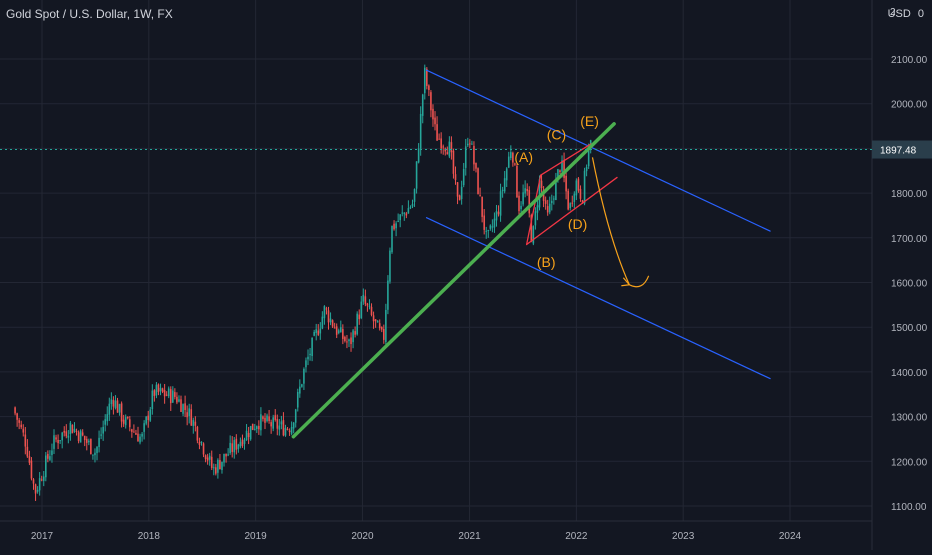 Image resolution: width=932 pixels, height=555 pixels. Describe the element at coordinates (893, 12) in the screenshot. I see `axis-top-tick: 2` at that location.